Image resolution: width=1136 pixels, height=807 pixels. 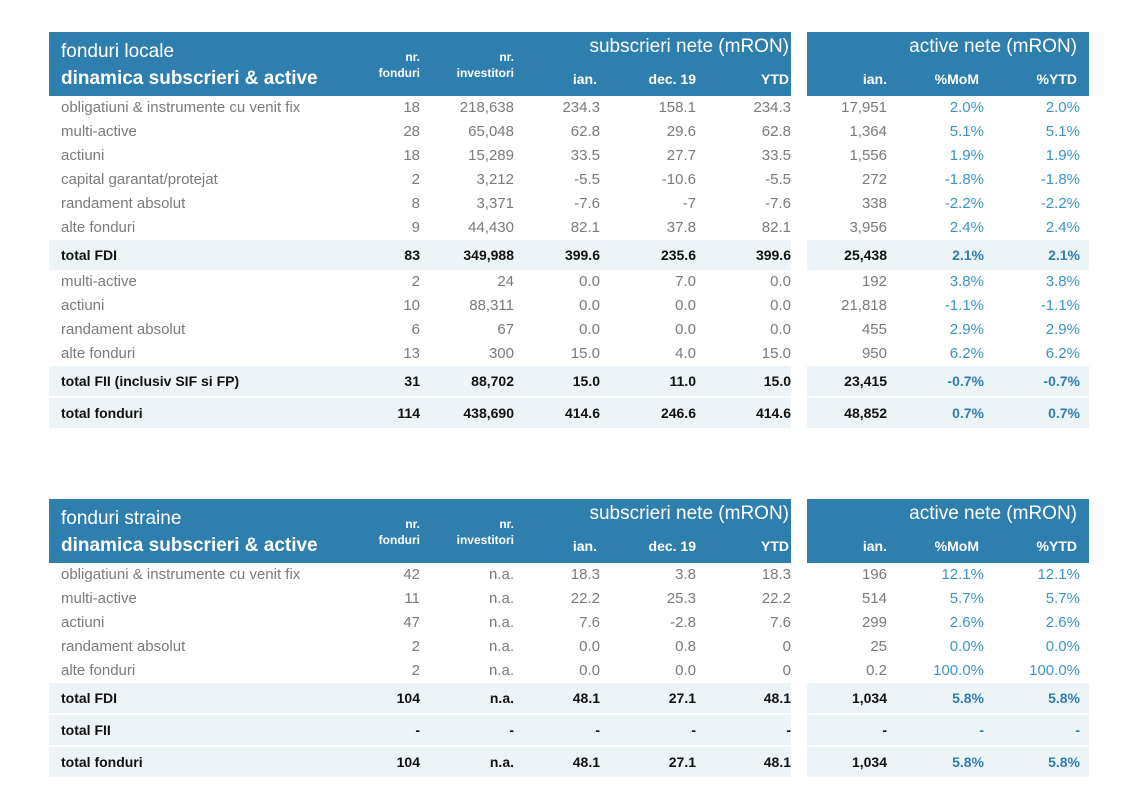 What do you see at coordinates (486, 107) in the screenshot?
I see `cell-nr-investitori: 218,638` at bounding box center [486, 107].